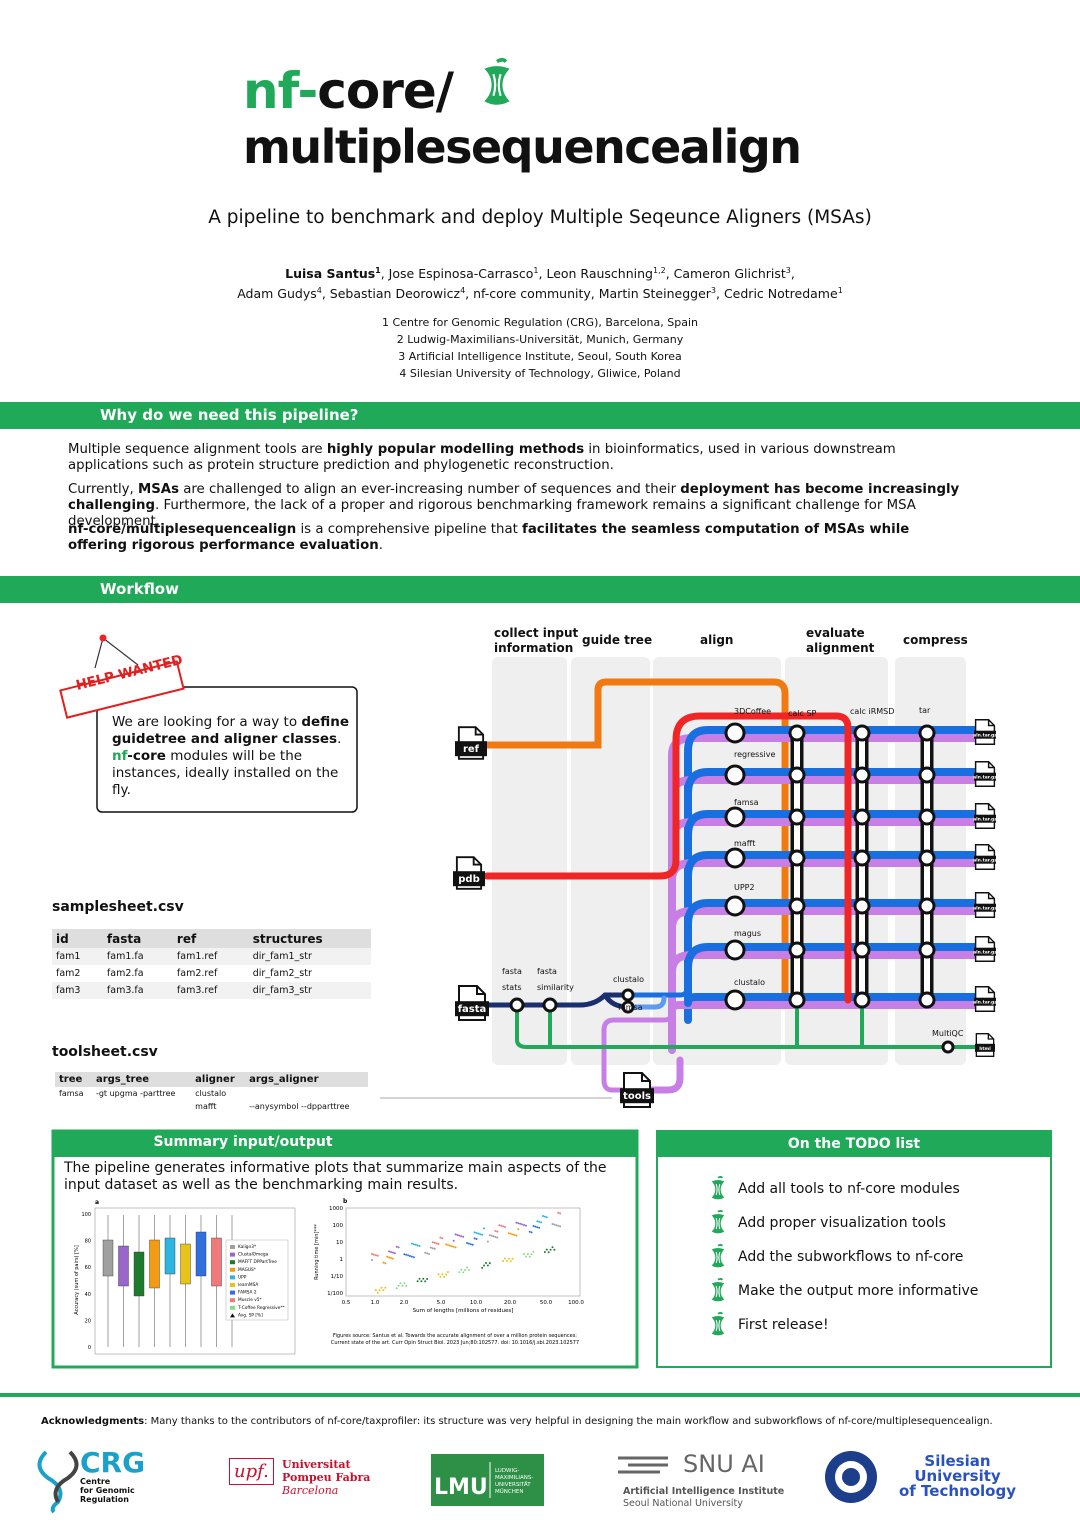 The height and width of the screenshot is (1527, 1080). What do you see at coordinates (95, 1481) in the screenshot?
I see `text-span: Centre` at bounding box center [95, 1481].